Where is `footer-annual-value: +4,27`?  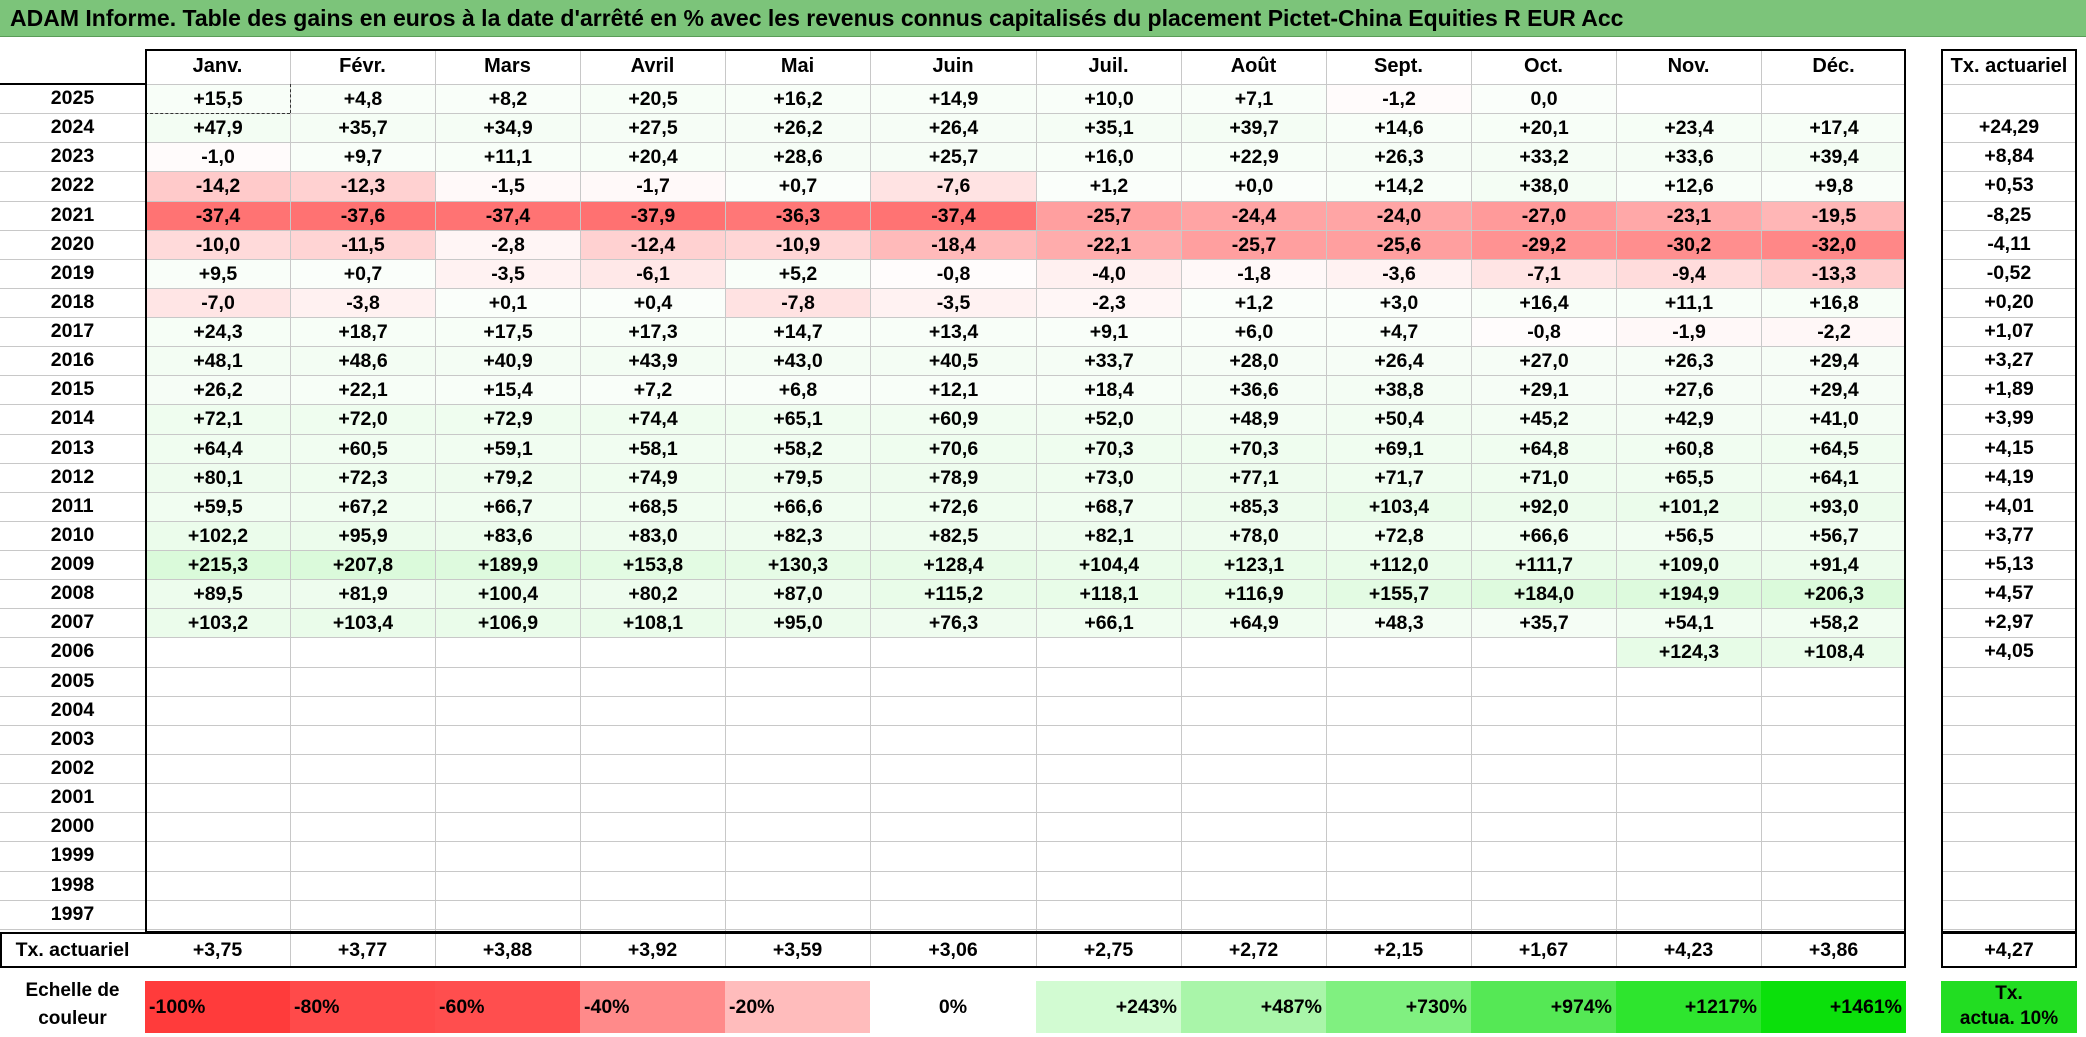 footer-annual-value: +4,27 is located at coordinates (2009, 950).